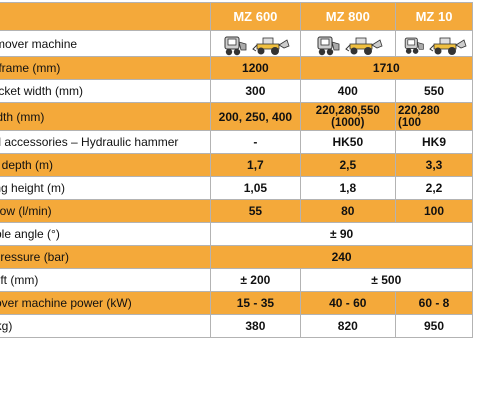  What do you see at coordinates (434, 303) in the screenshot?
I see `value-cell: 60 - 8` at bounding box center [434, 303].